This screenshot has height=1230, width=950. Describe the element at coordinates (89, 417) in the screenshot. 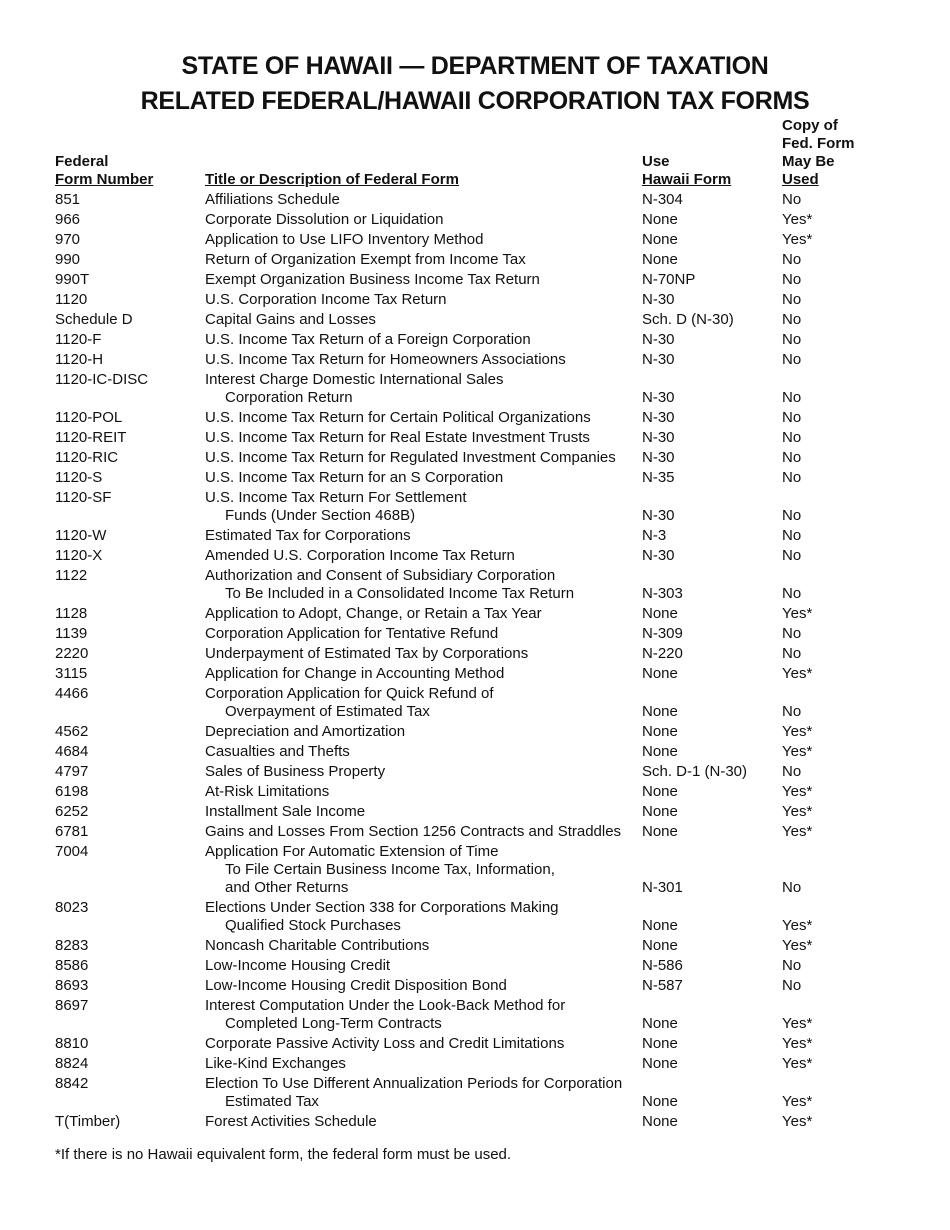

I see `federal-form-number: 1120-POL` at that location.